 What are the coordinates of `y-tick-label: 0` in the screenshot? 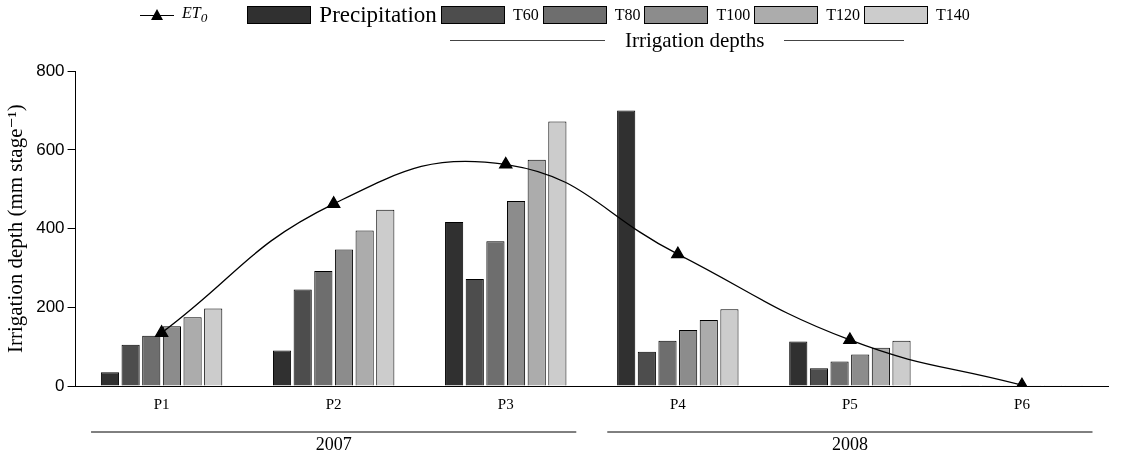 It's located at (60, 385).